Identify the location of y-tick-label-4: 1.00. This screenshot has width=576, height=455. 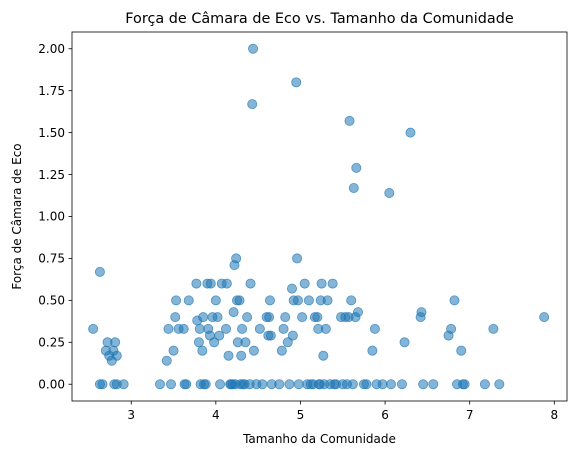
(51, 217).